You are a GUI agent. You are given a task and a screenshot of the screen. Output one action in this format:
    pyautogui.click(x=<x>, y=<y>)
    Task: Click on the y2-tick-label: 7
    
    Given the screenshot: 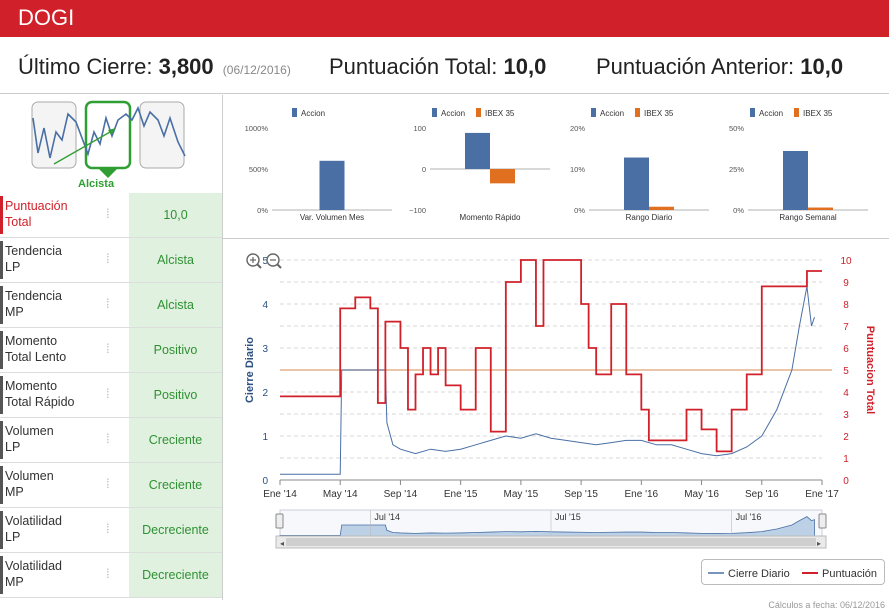 What is the action you would take?
    pyautogui.click(x=846, y=327)
    